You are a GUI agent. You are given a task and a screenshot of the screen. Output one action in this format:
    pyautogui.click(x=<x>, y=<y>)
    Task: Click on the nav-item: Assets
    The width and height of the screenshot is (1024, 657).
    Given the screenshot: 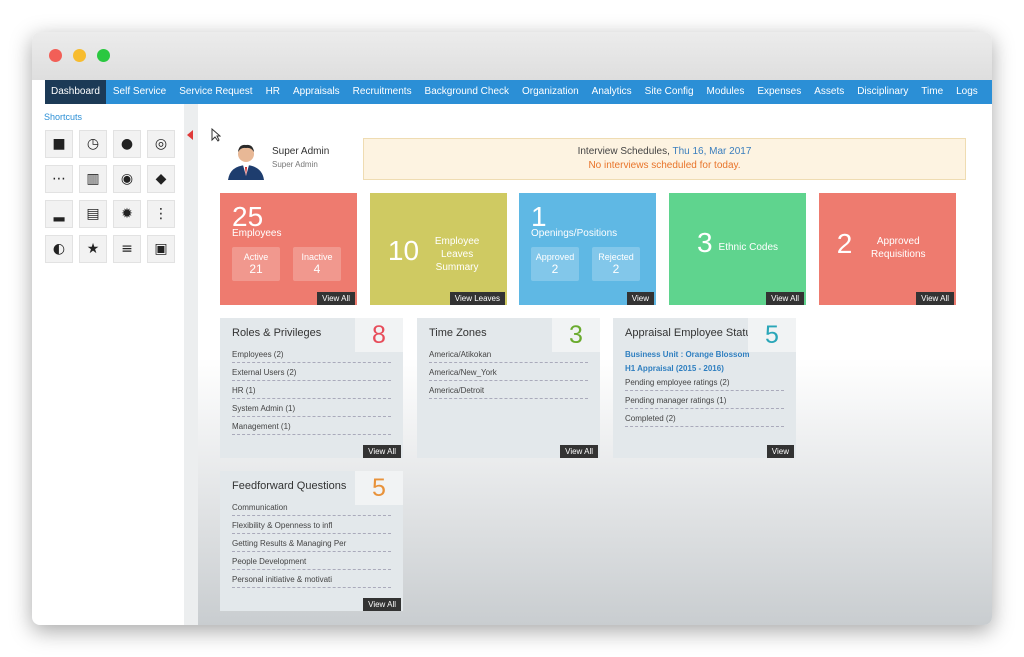 What is the action you would take?
    pyautogui.click(x=829, y=91)
    